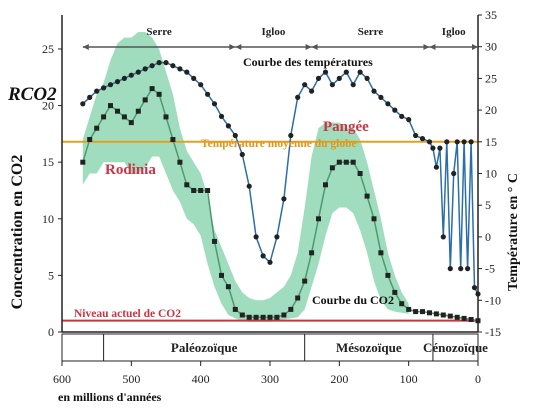 Image resolution: width=535 pixels, height=412 pixels. Describe the element at coordinates (48, 162) in the screenshot. I see `left-tick-label: 15` at that location.